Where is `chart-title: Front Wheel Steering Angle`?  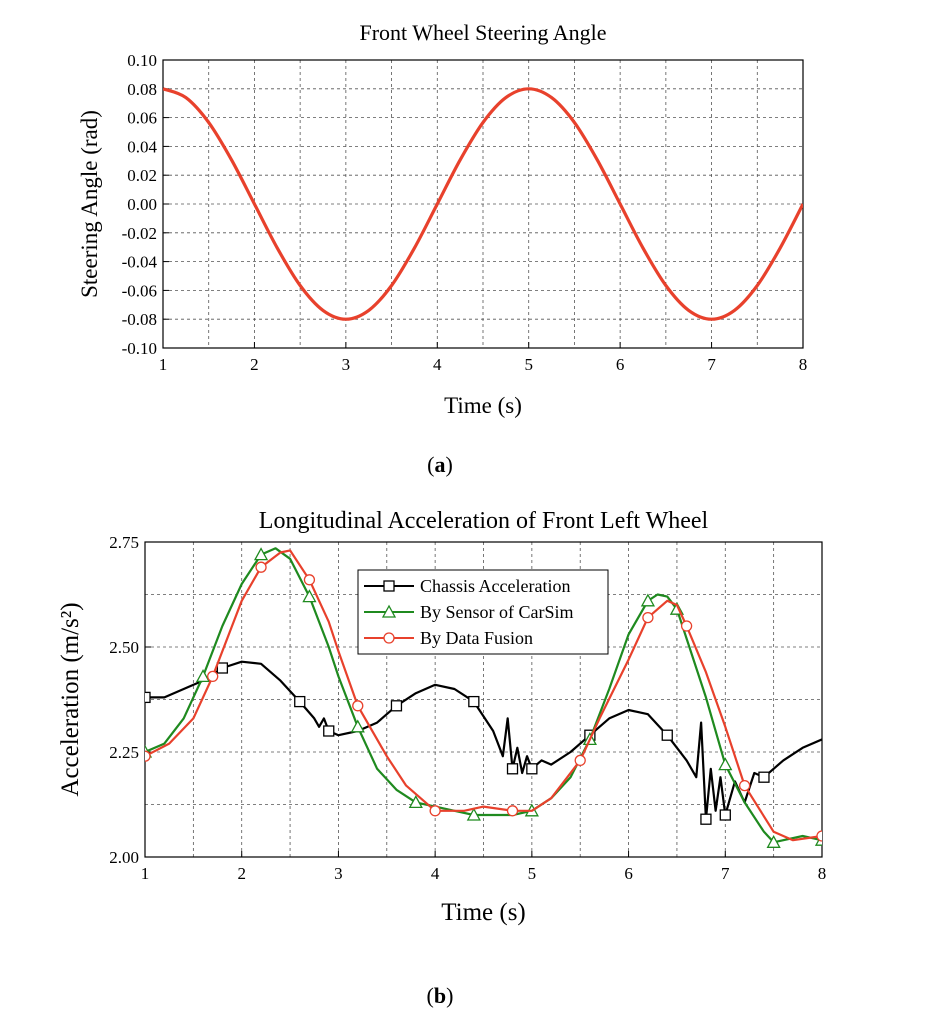
chart-title: Front Wheel Steering Angle is located at coordinates (482, 32).